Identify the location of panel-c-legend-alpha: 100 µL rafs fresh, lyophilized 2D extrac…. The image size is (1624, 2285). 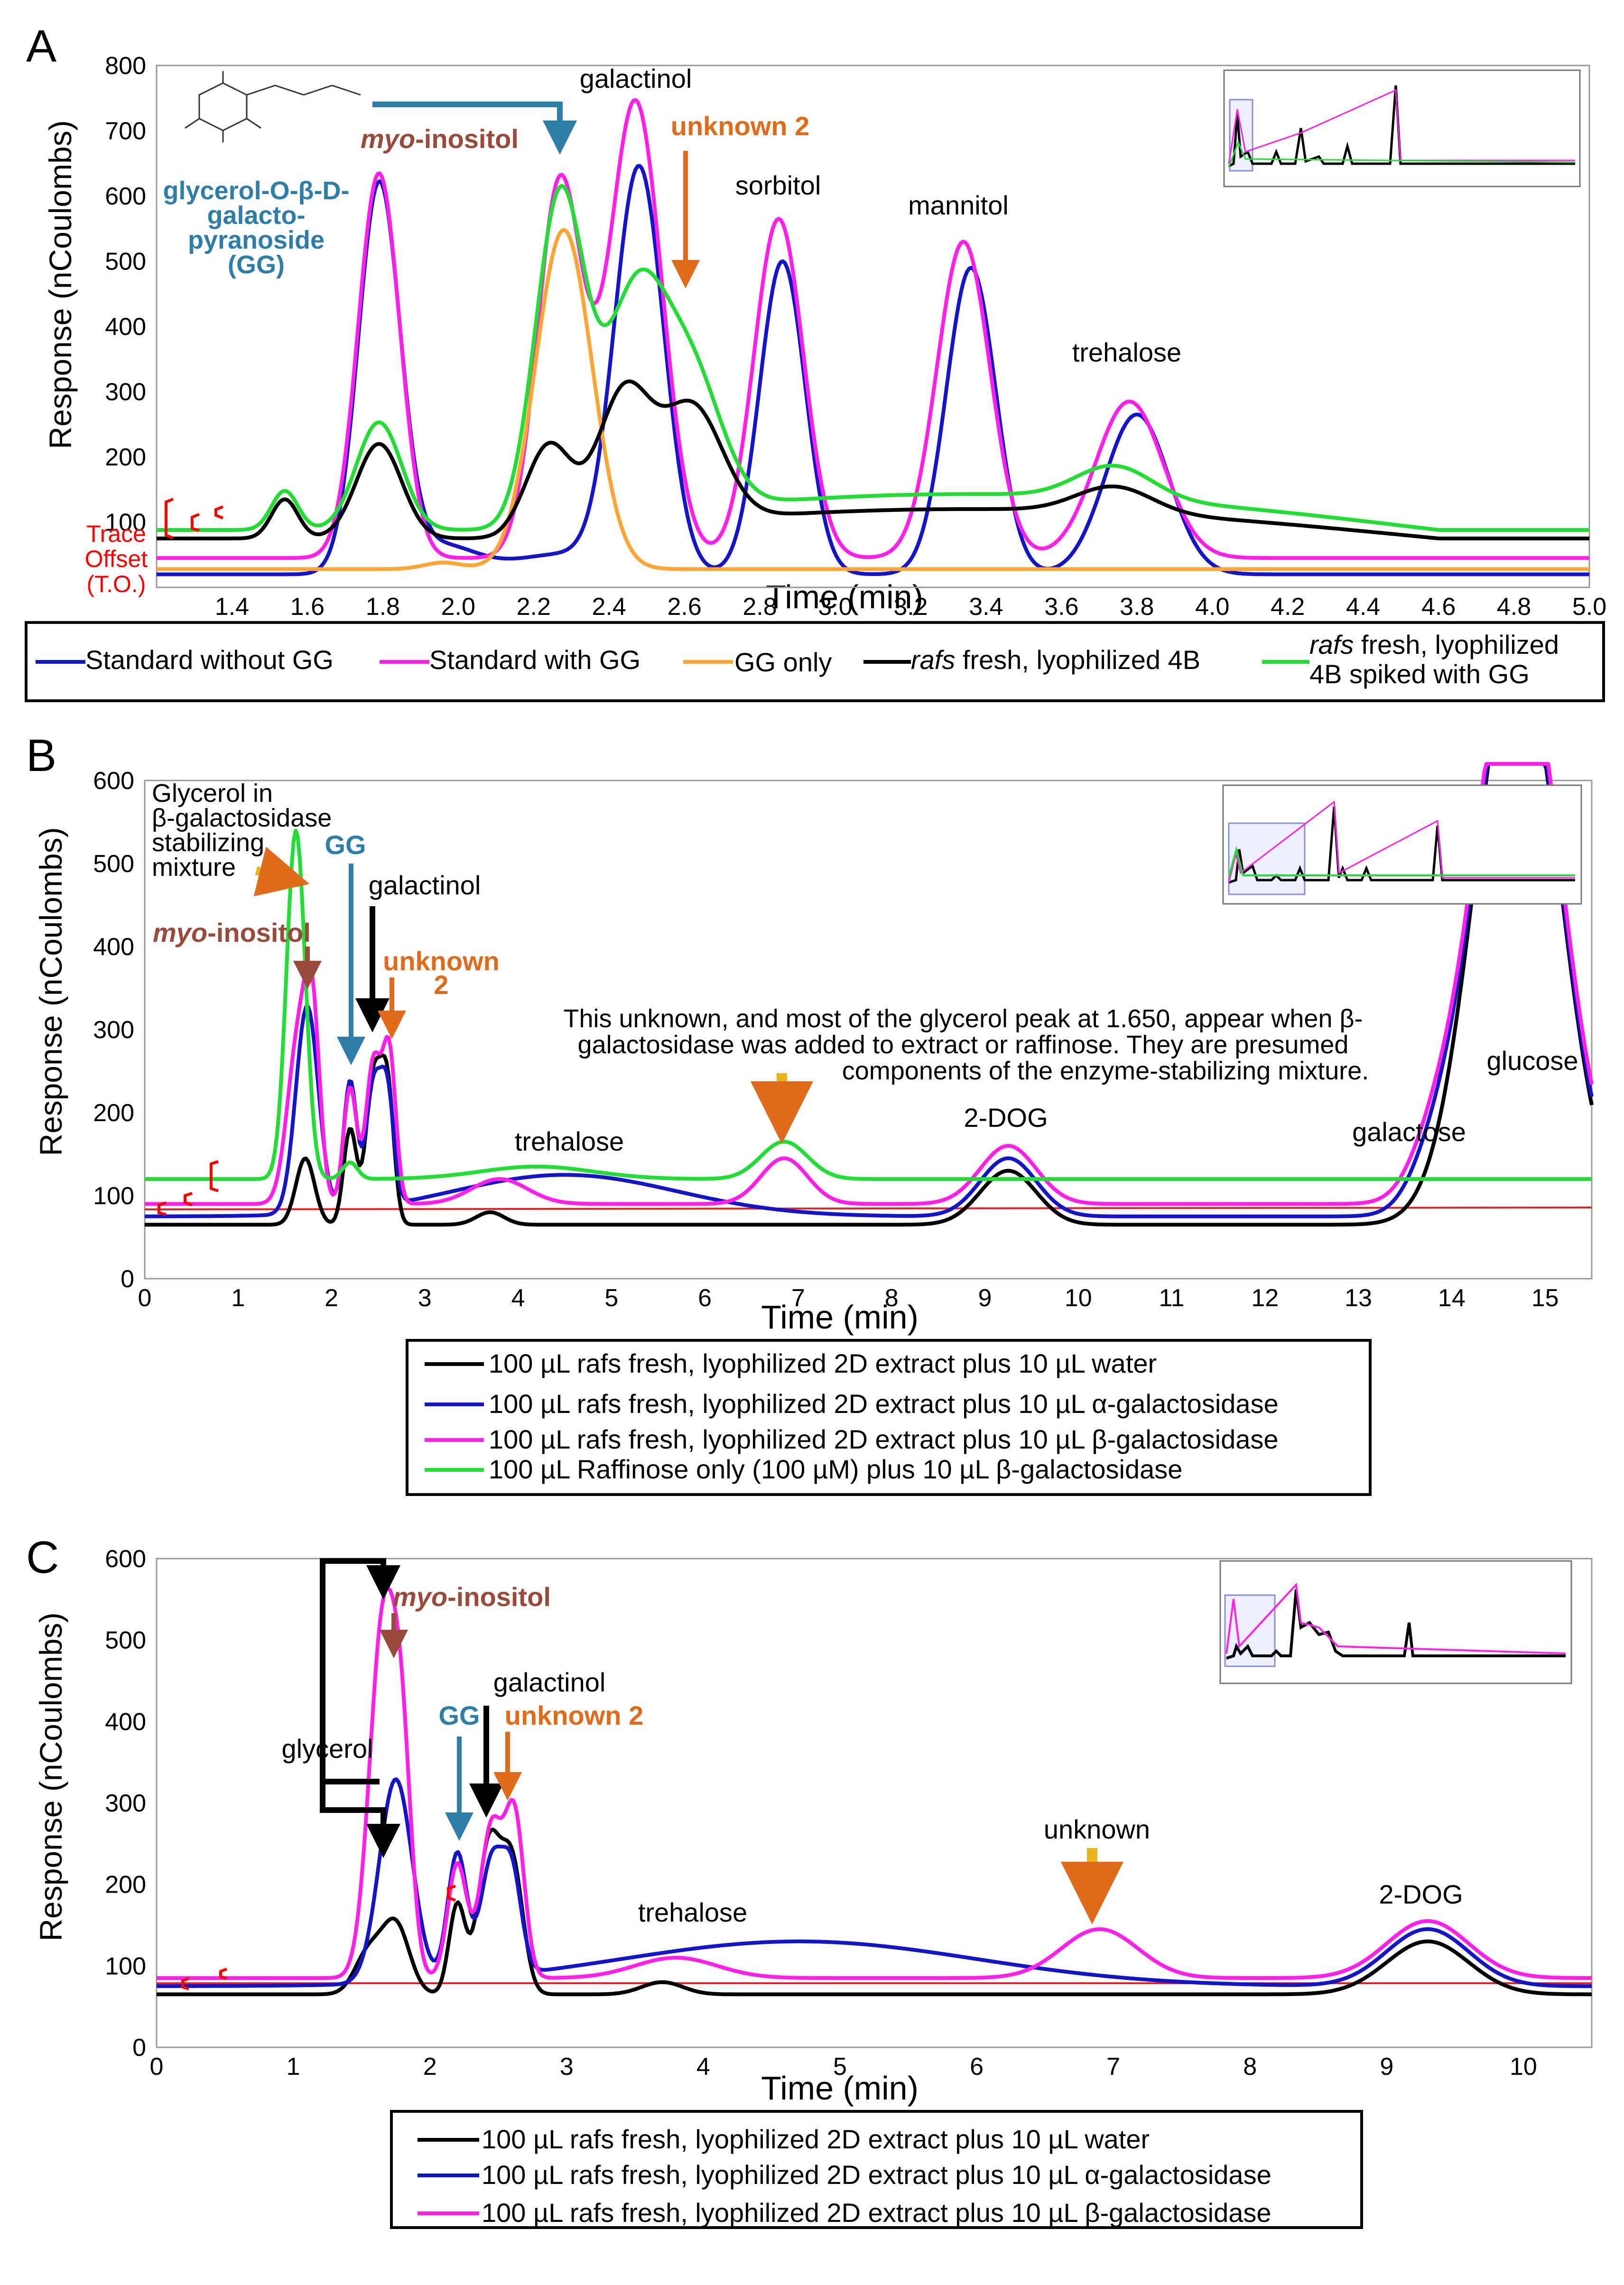
(876, 2175).